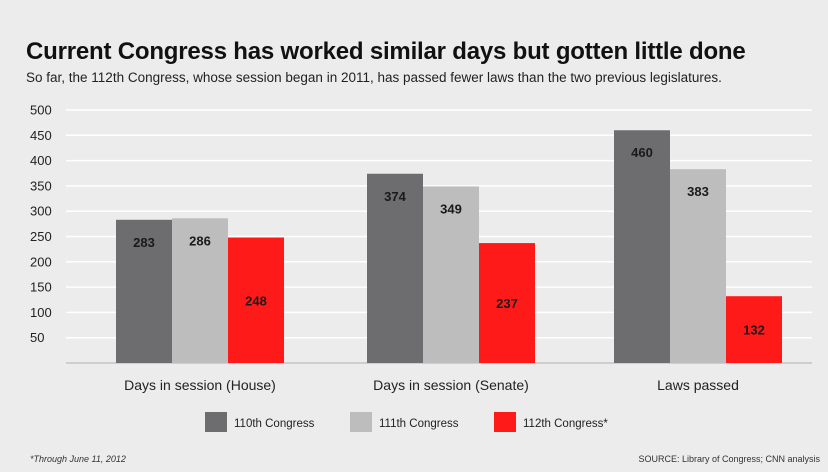  Describe the element at coordinates (698, 385) in the screenshot. I see `x-category-label: Laws passed` at that location.